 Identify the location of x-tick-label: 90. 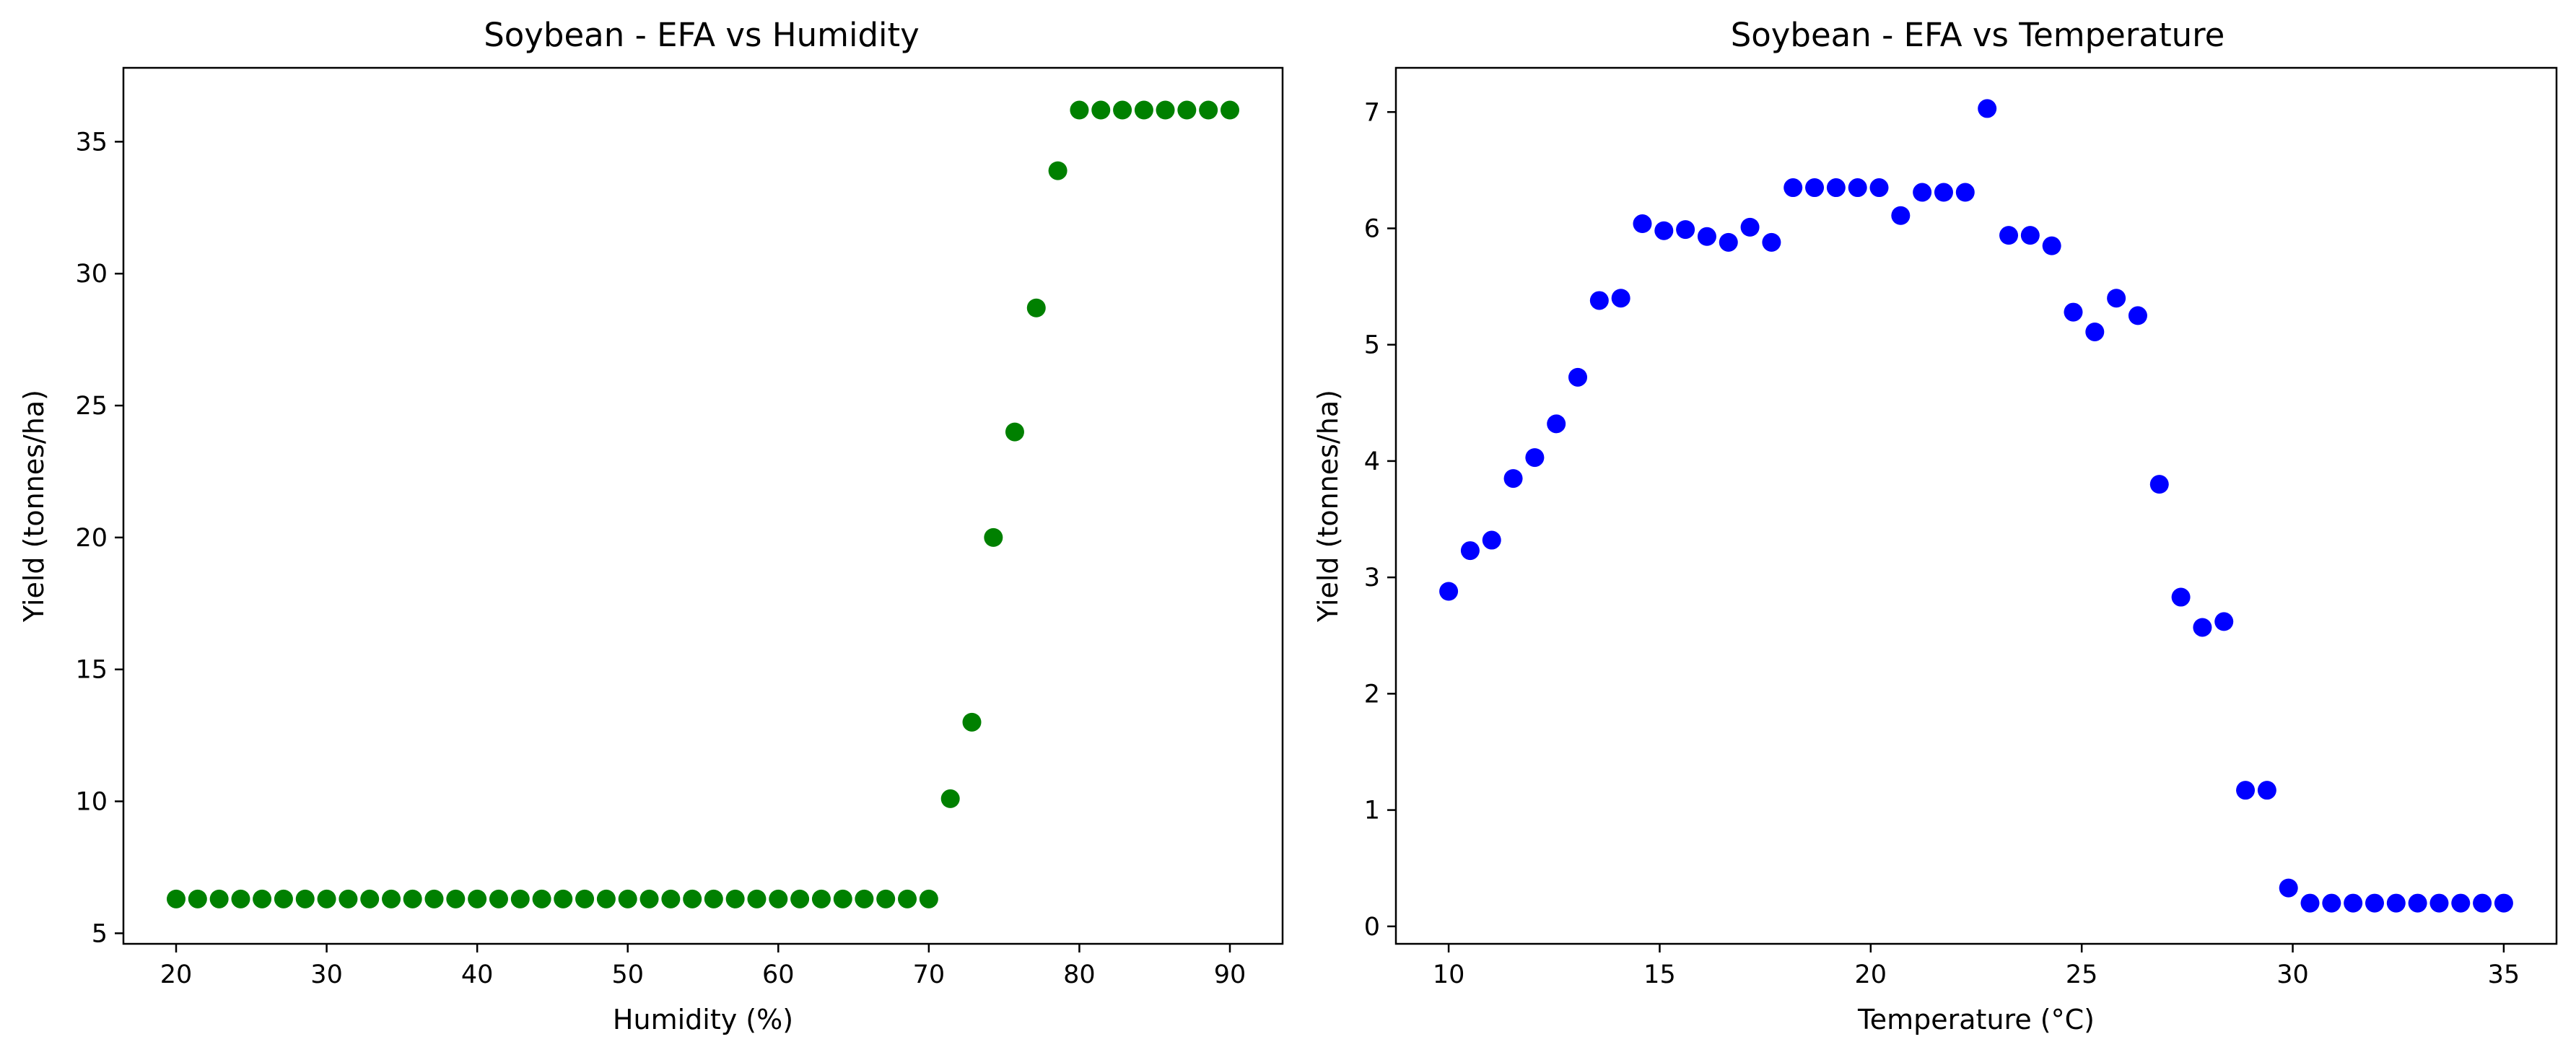
(1230, 974).